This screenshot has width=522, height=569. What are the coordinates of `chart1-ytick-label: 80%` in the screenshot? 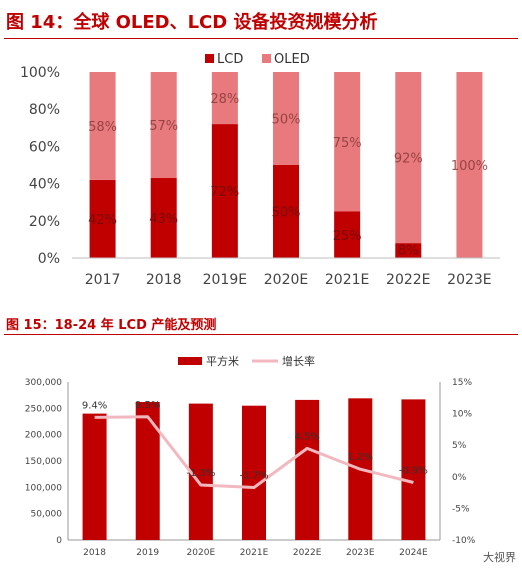 It's located at (44, 110).